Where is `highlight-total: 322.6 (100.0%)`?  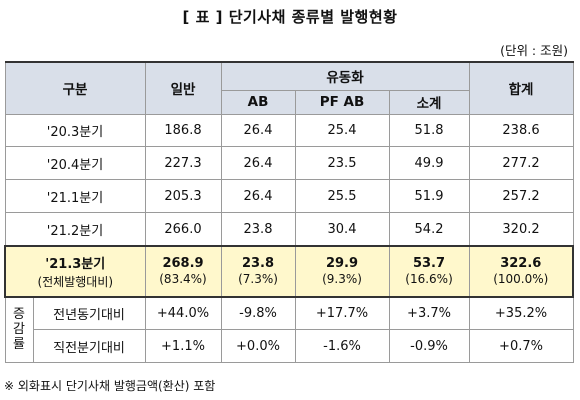
highlight-total: 322.6 (100.0%) is located at coordinates (521, 271).